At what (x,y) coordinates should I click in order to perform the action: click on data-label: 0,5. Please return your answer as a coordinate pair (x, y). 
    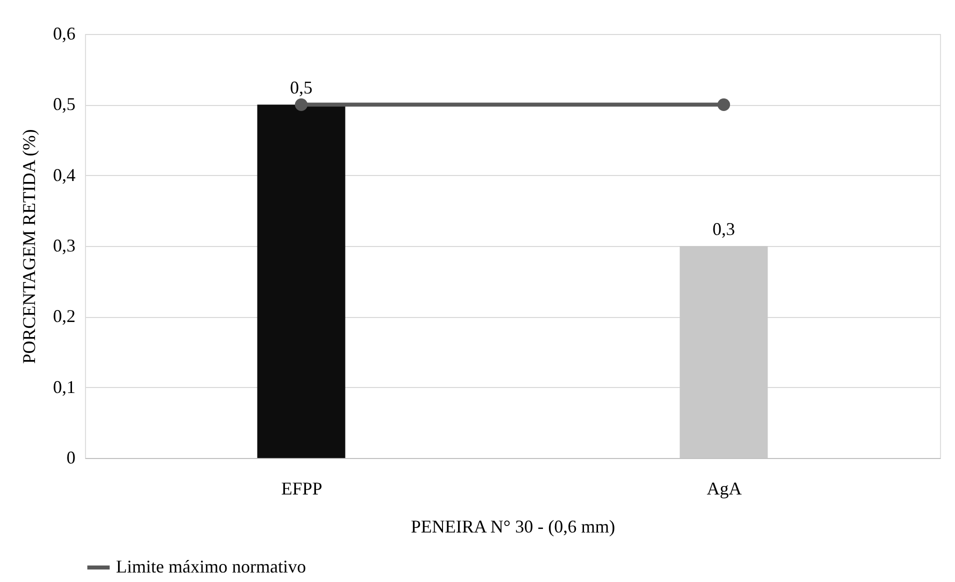
    Looking at the image, I should click on (301, 88).